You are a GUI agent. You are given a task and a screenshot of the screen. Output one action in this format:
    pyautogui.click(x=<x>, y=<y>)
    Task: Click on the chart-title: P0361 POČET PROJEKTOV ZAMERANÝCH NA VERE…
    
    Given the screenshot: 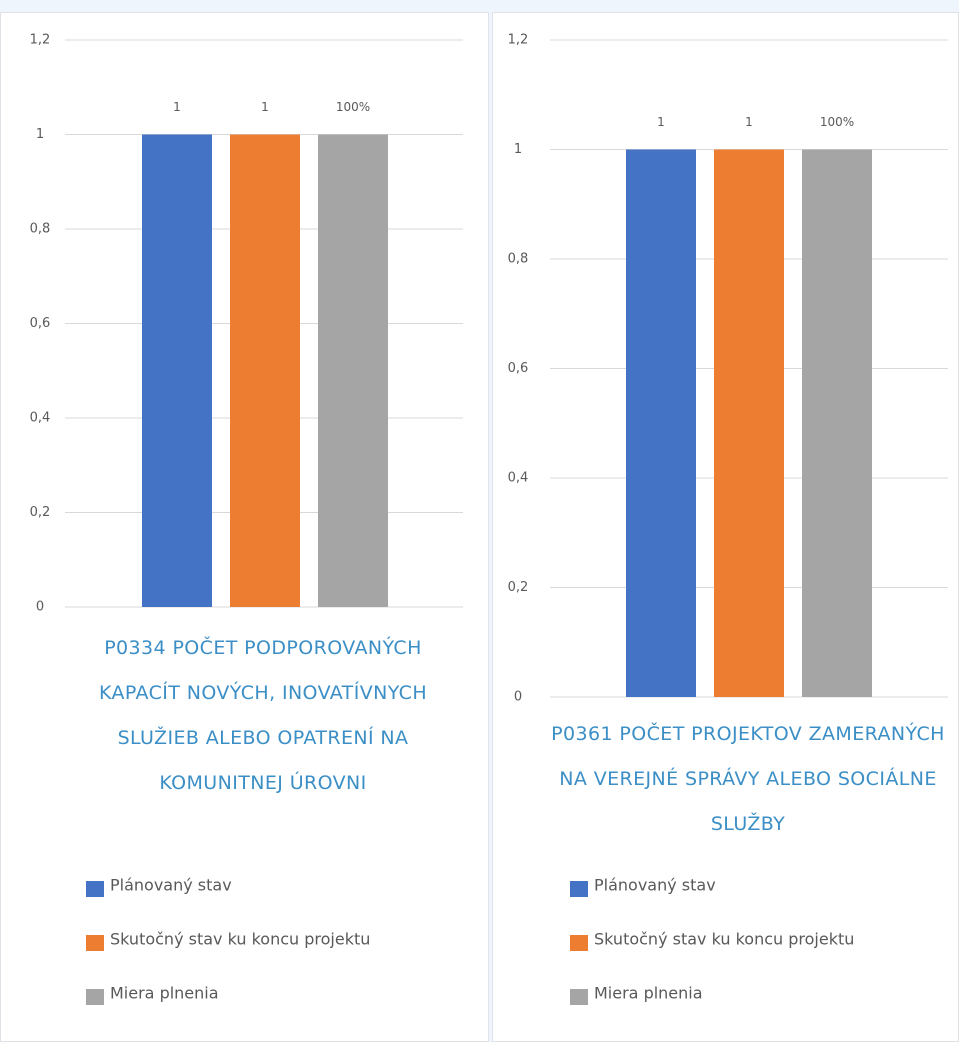 What is the action you would take?
    pyautogui.click(x=748, y=779)
    